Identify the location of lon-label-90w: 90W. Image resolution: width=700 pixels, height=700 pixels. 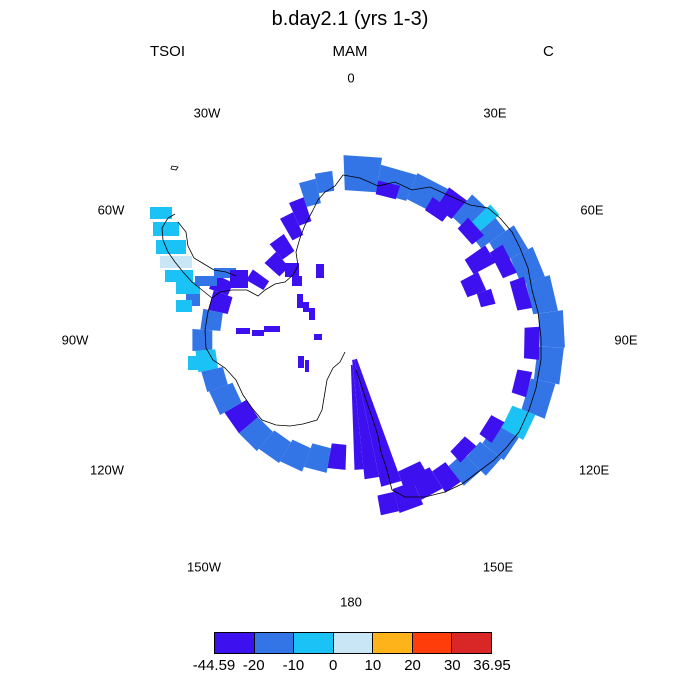
(75, 340).